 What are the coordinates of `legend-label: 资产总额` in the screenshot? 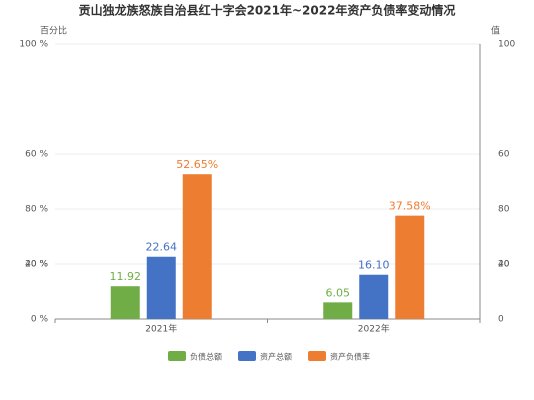 It's located at (276, 357).